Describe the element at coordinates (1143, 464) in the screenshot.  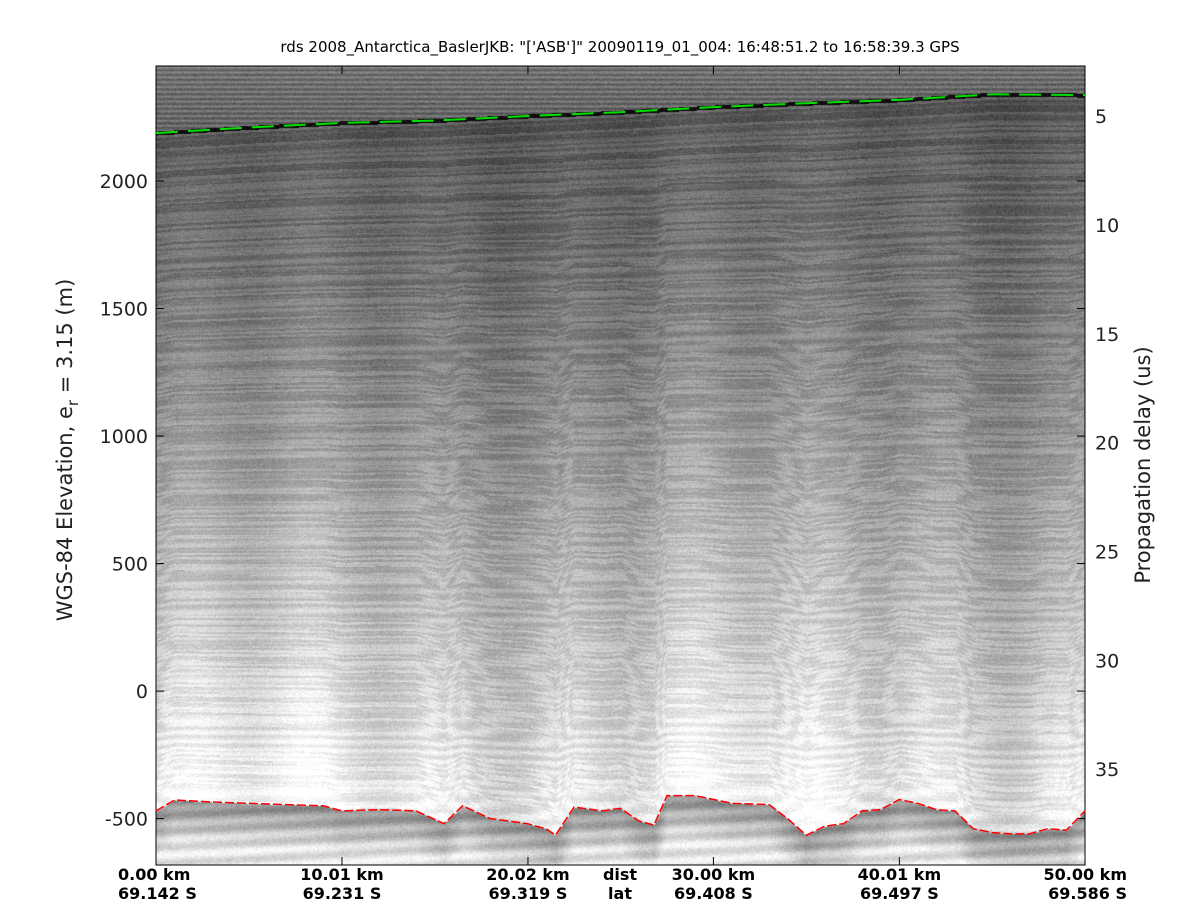
I see `y-axis-right-label: Propagation delay (us)` at that location.